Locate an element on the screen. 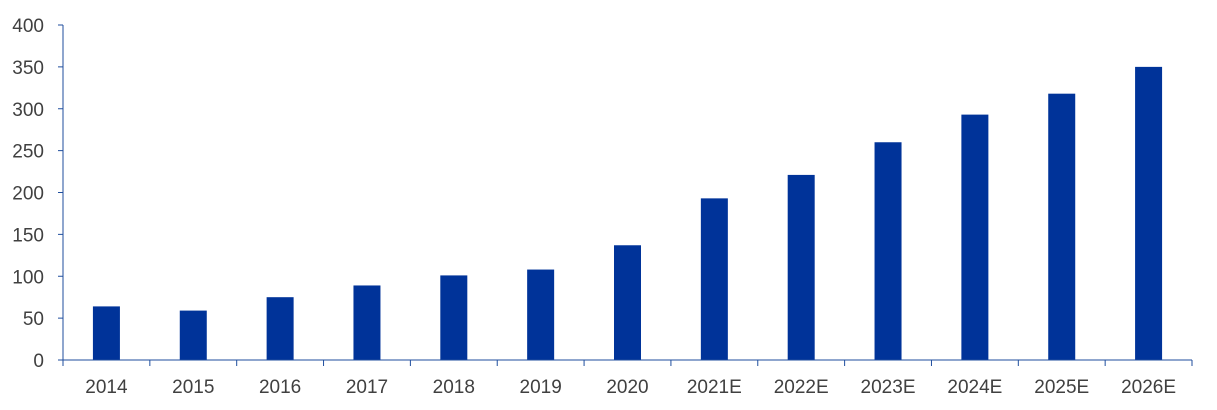 This screenshot has height=410, width=1217. y-tick-label: 0 is located at coordinates (38, 361).